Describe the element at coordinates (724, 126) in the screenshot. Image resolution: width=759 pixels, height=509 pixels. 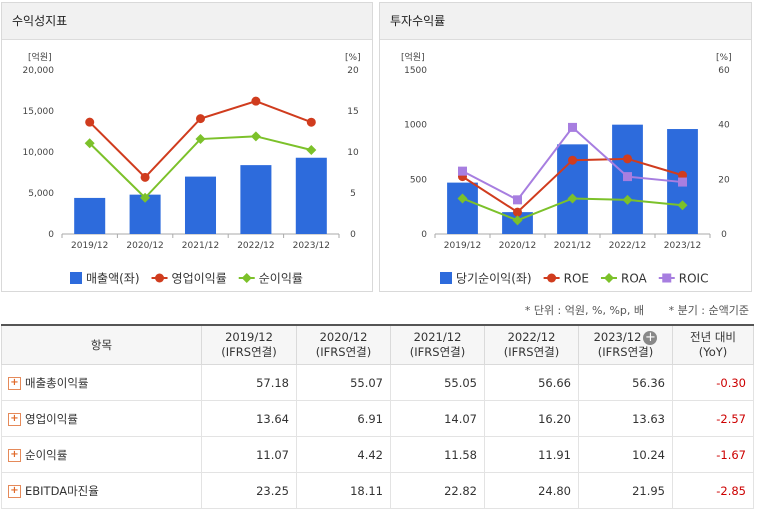
I see `right-tick-label: 40` at that location.